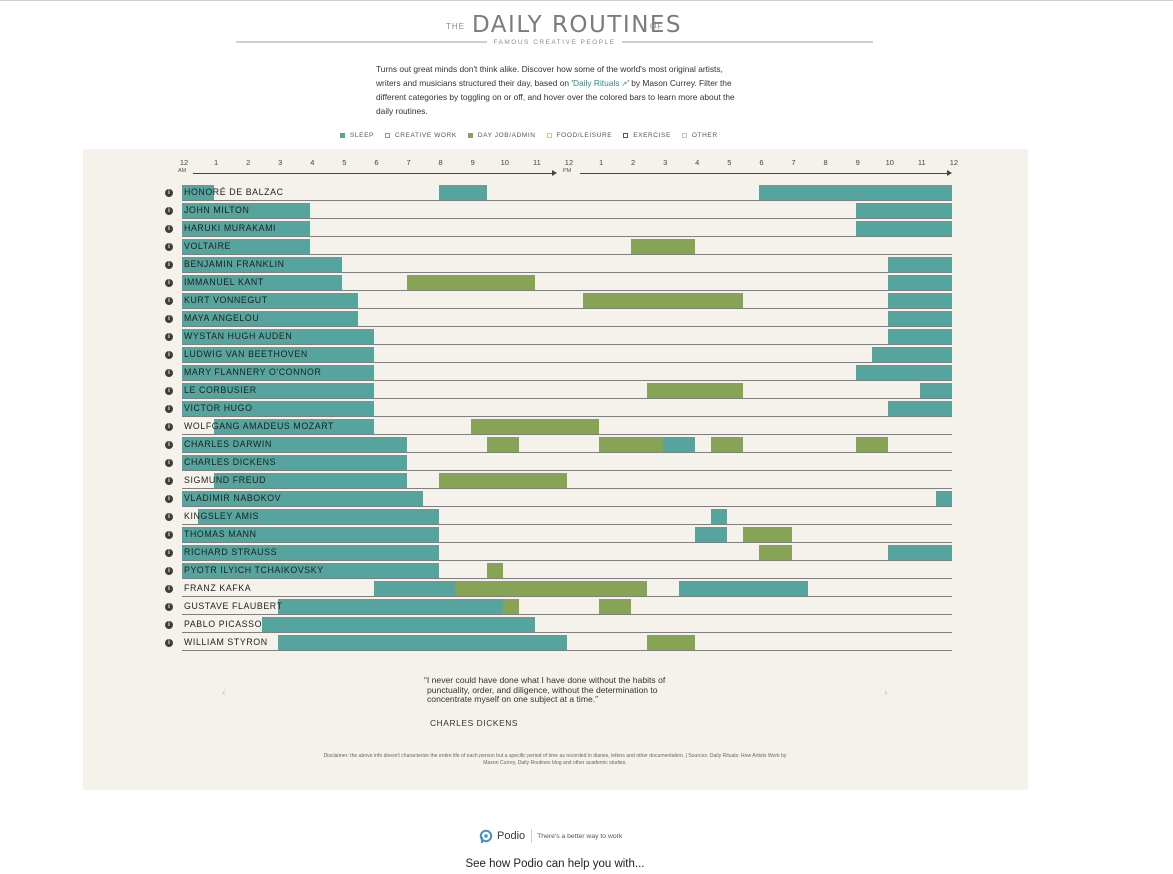  Describe the element at coordinates (647, 135) in the screenshot. I see `legend-toggle-exercise: EXERCISE` at that location.